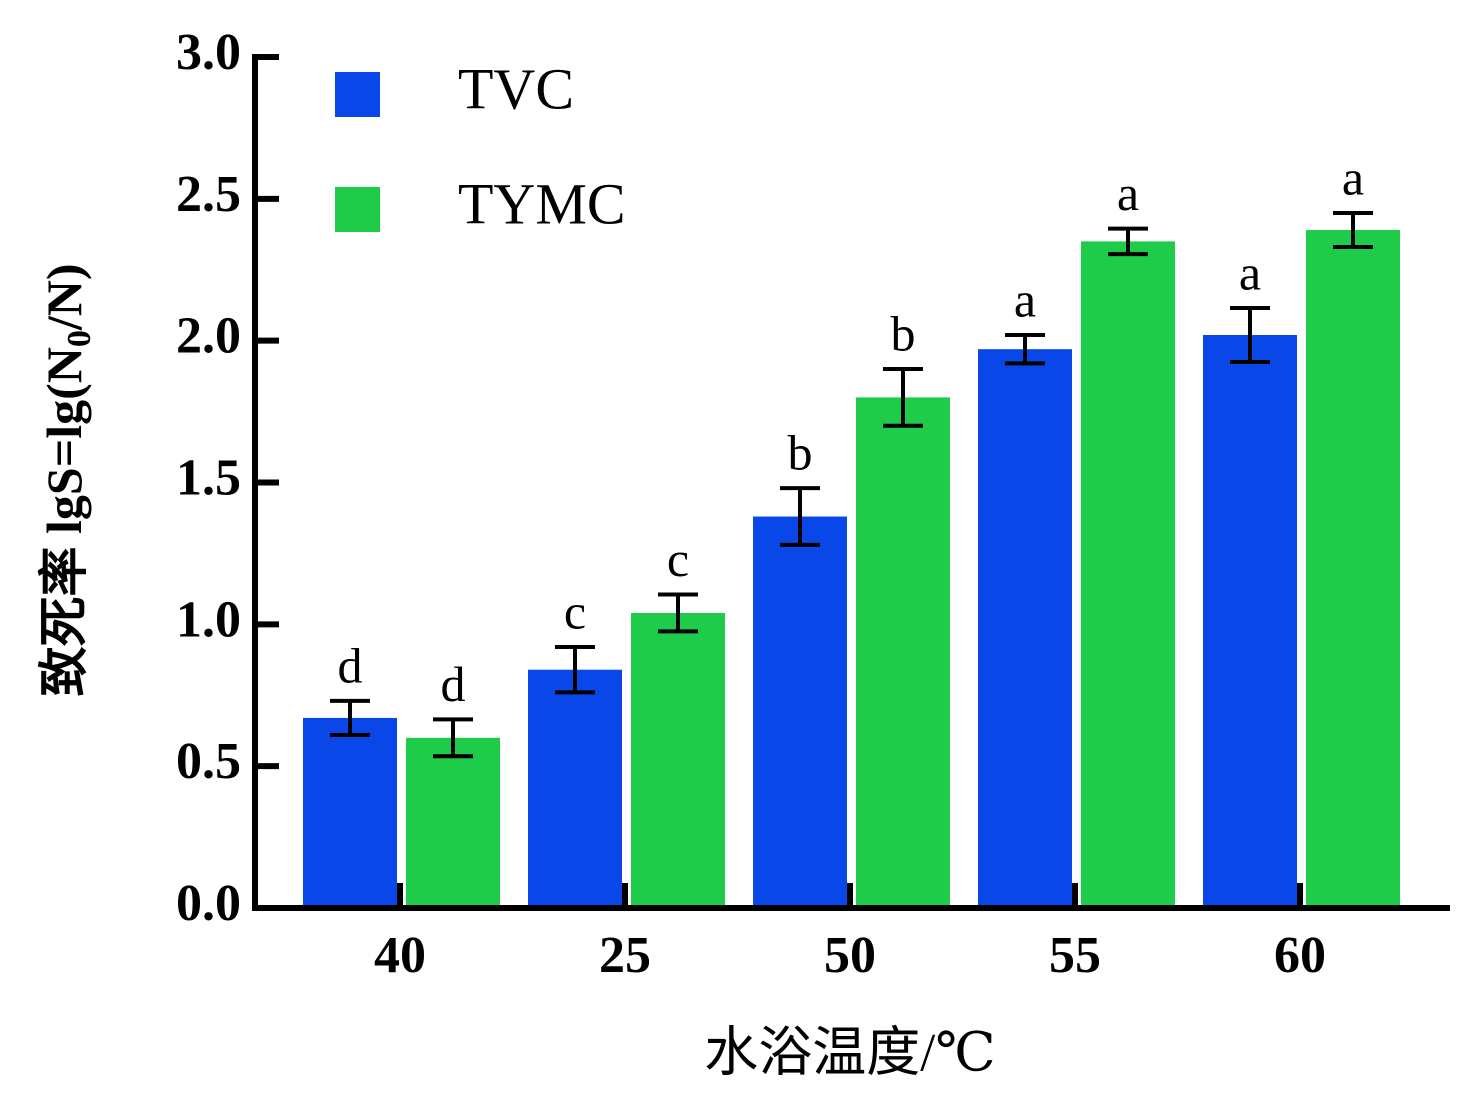  Describe the element at coordinates (208, 761) in the screenshot. I see `y-tick-label: 0.5` at that location.